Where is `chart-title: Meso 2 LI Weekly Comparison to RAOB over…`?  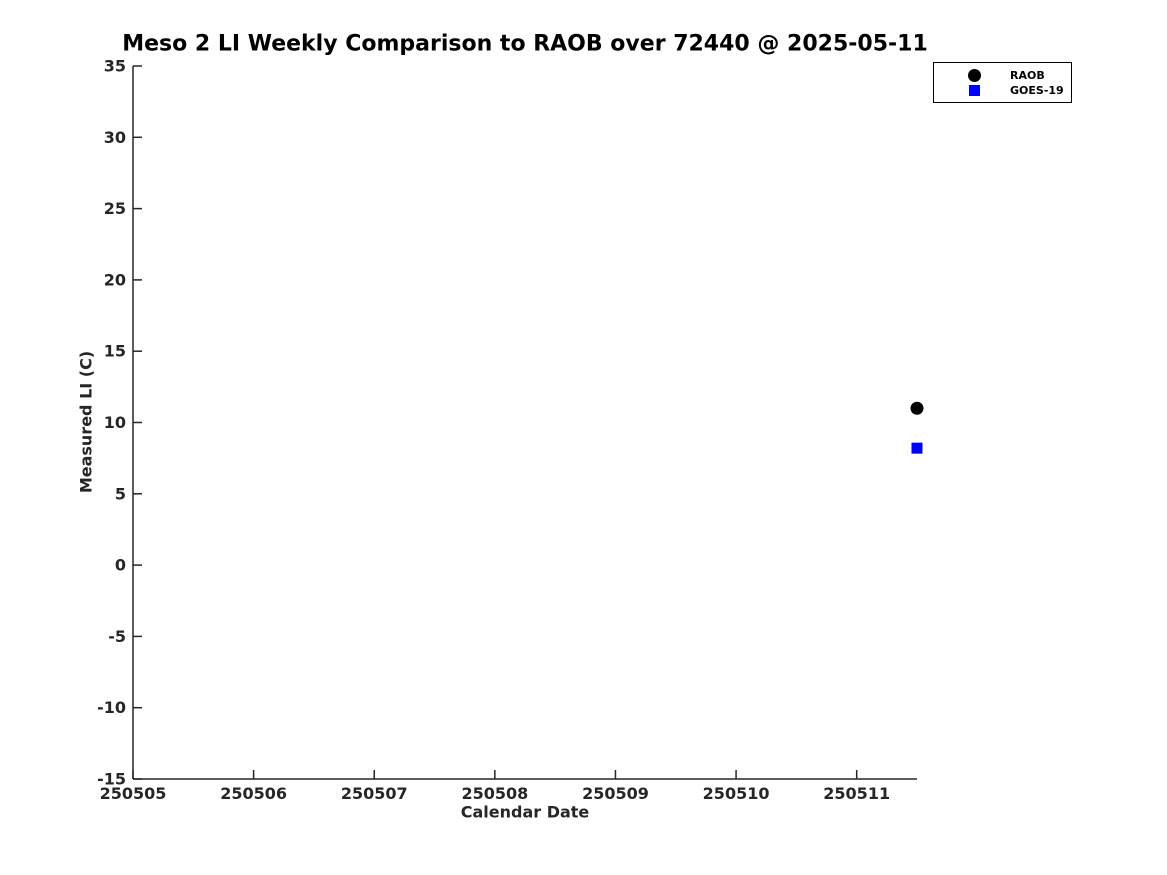 chart-title: Meso 2 LI Weekly Comparison to RAOB over… is located at coordinates (525, 44).